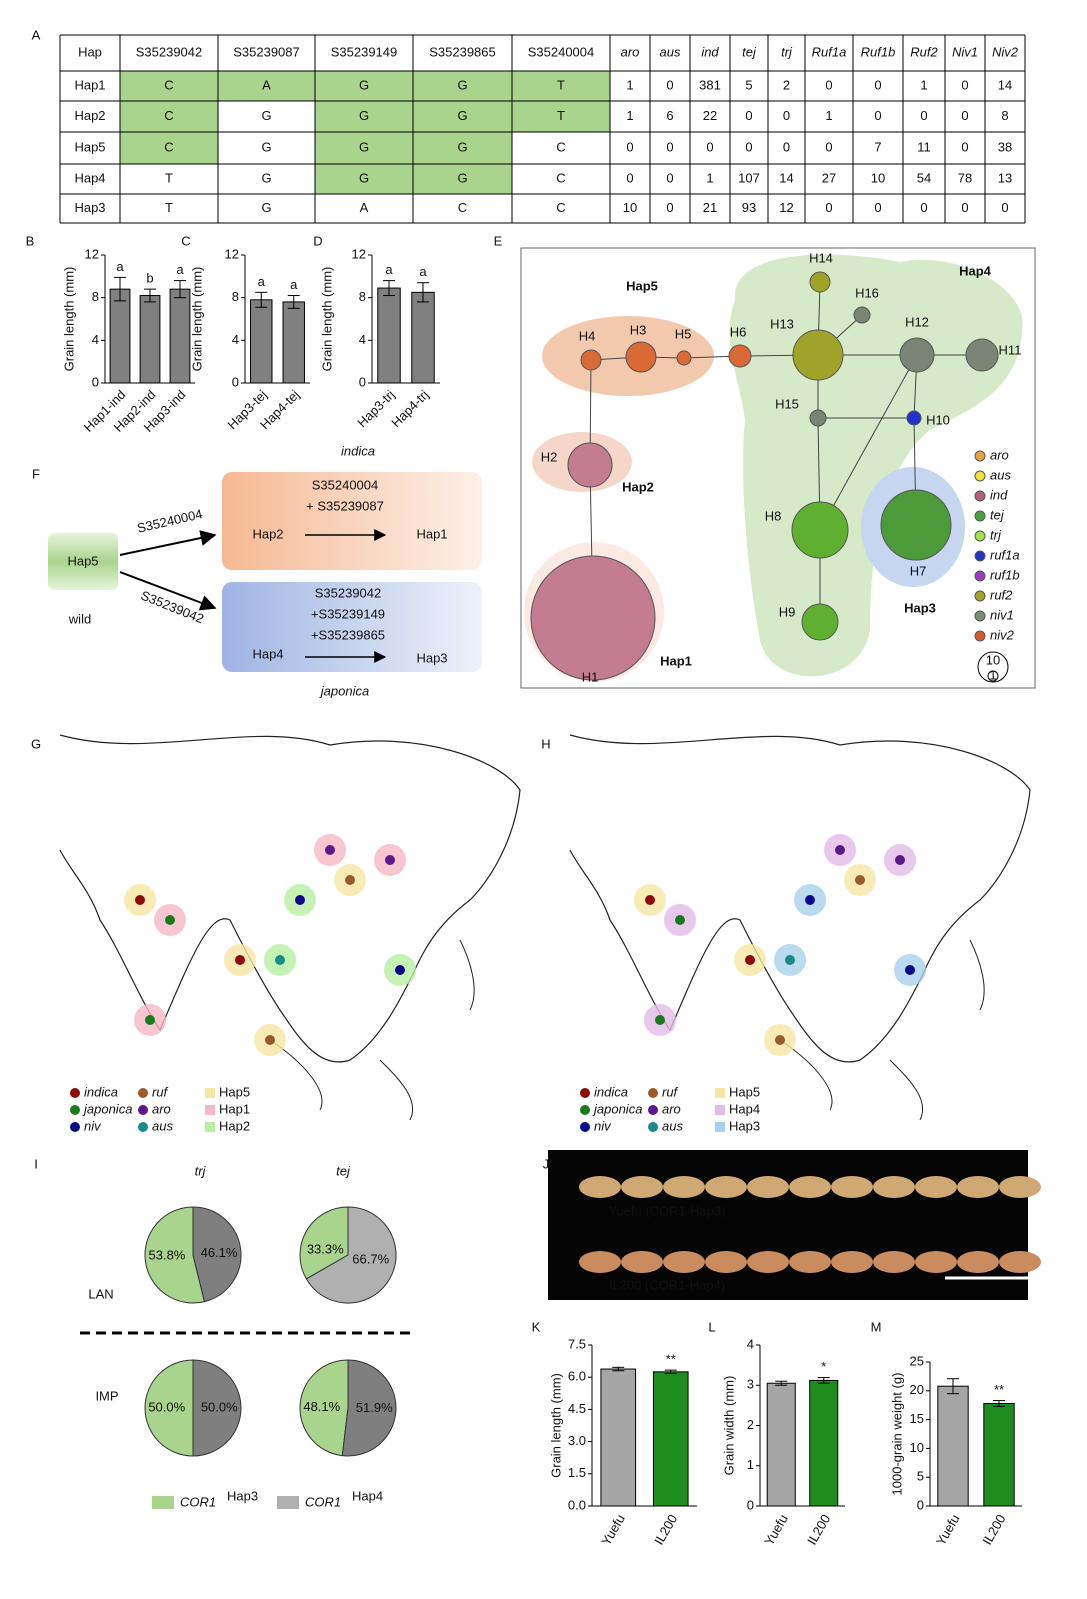  I want to click on legend-label: trj, so click(996, 534).